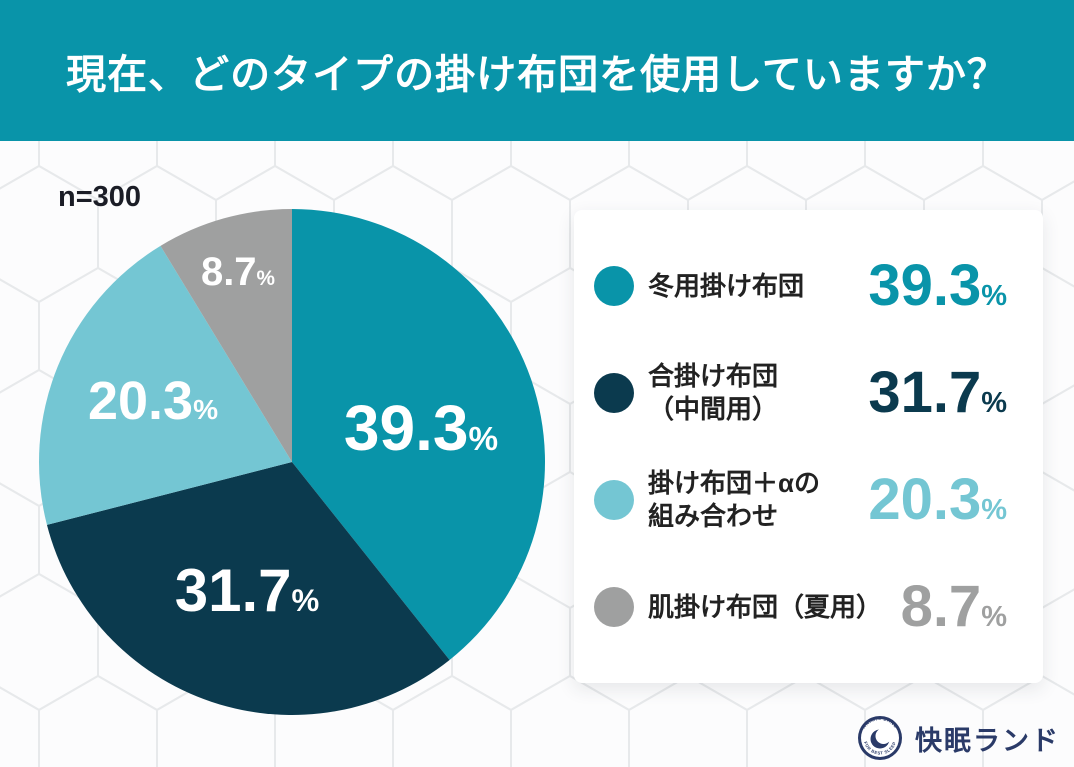 This screenshot has width=1074, height=767. Describe the element at coordinates (713, 409) in the screenshot. I see `legend-label-line2: （中間用）` at that location.